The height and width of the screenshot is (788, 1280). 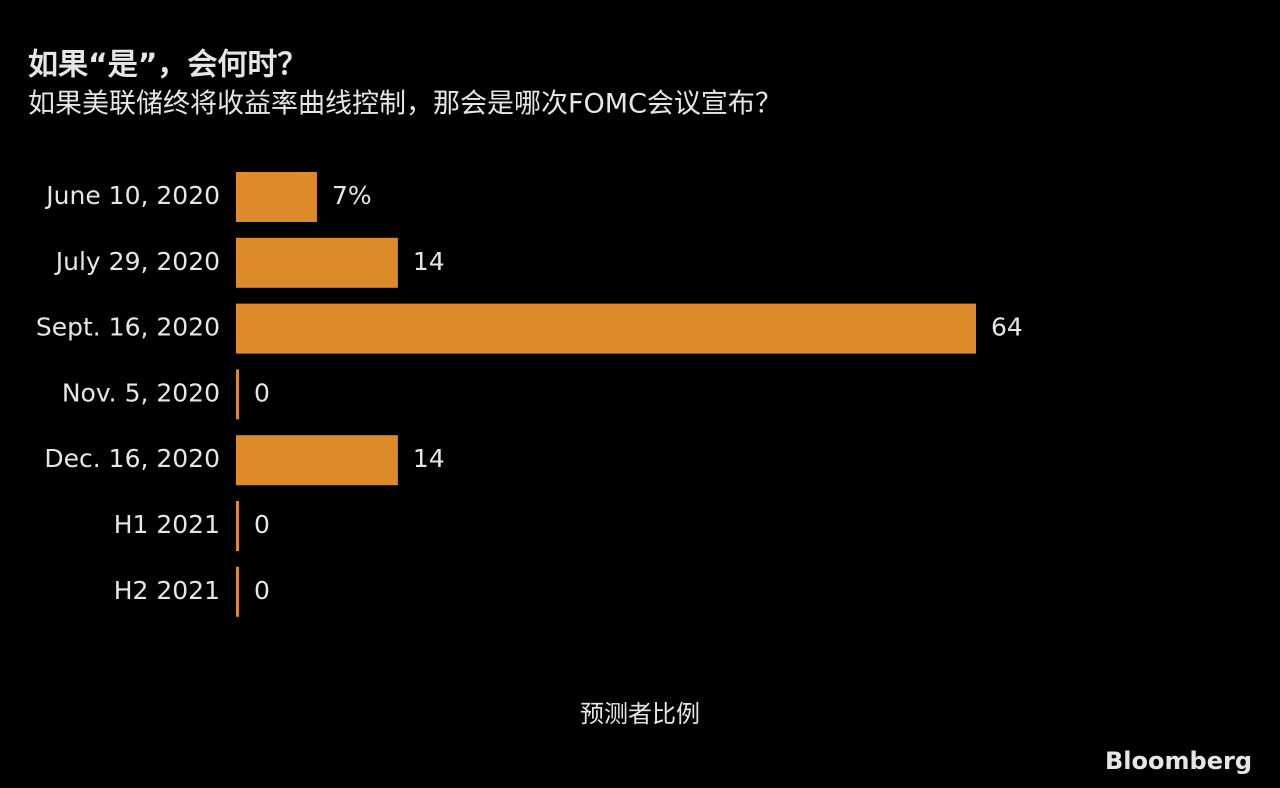 I want to click on y-tick-label: H1 2021, so click(x=167, y=524).